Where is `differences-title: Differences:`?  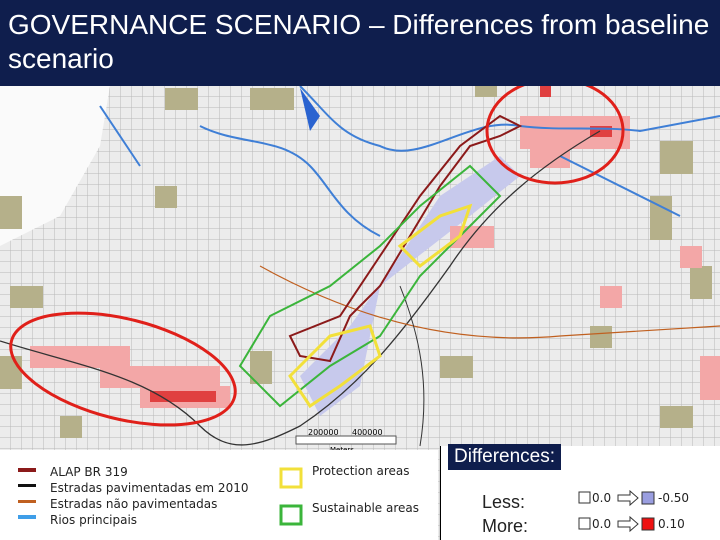
differences-title: Differences: is located at coordinates (505, 457).